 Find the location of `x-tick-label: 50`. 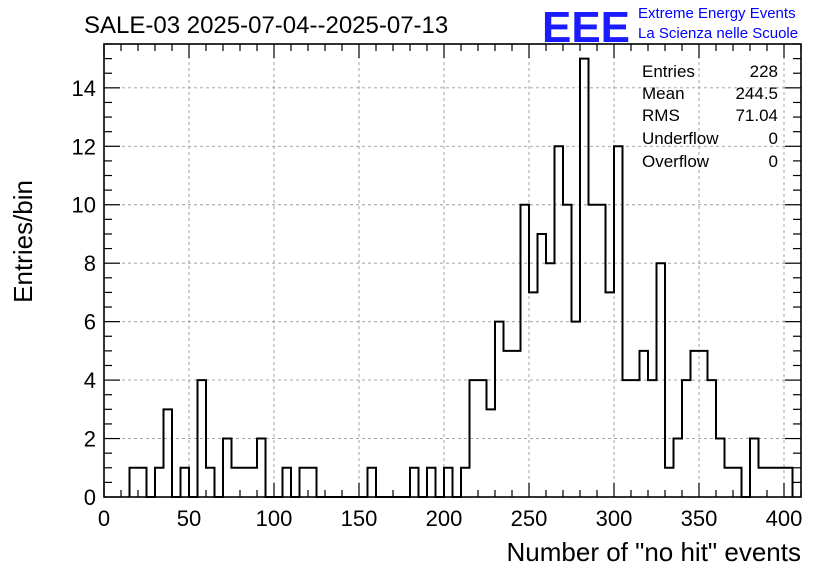

x-tick-label: 50 is located at coordinates (189, 518).